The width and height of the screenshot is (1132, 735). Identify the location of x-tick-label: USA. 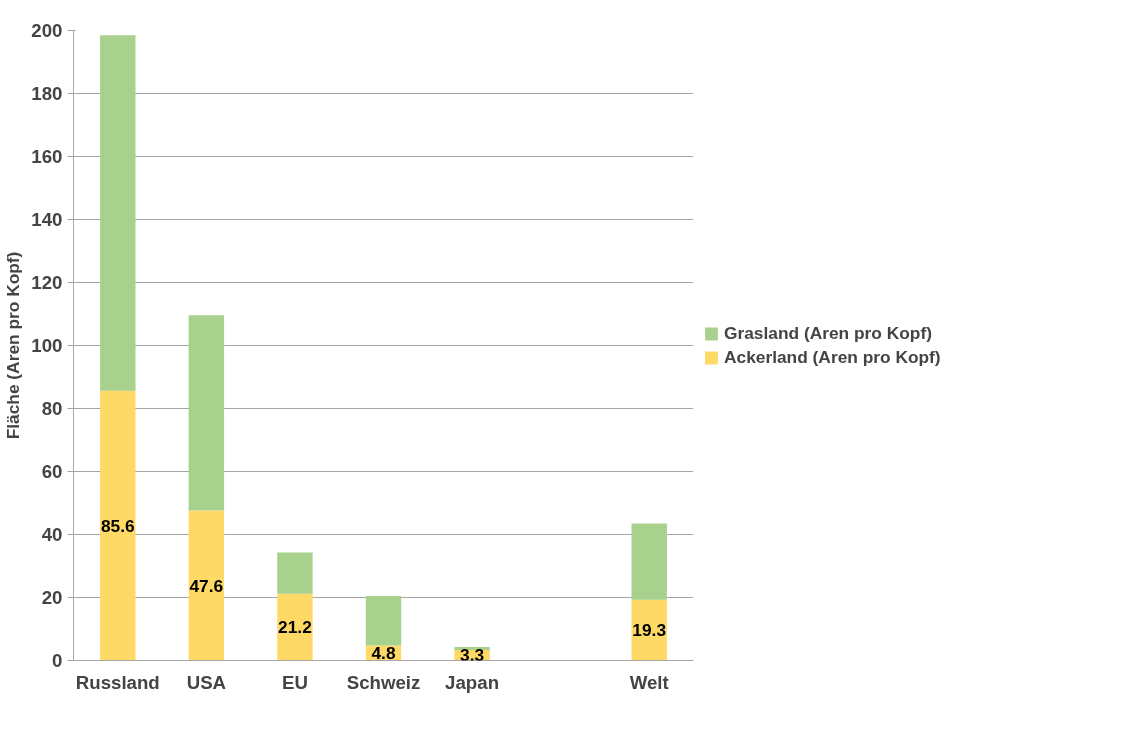
(206, 682).